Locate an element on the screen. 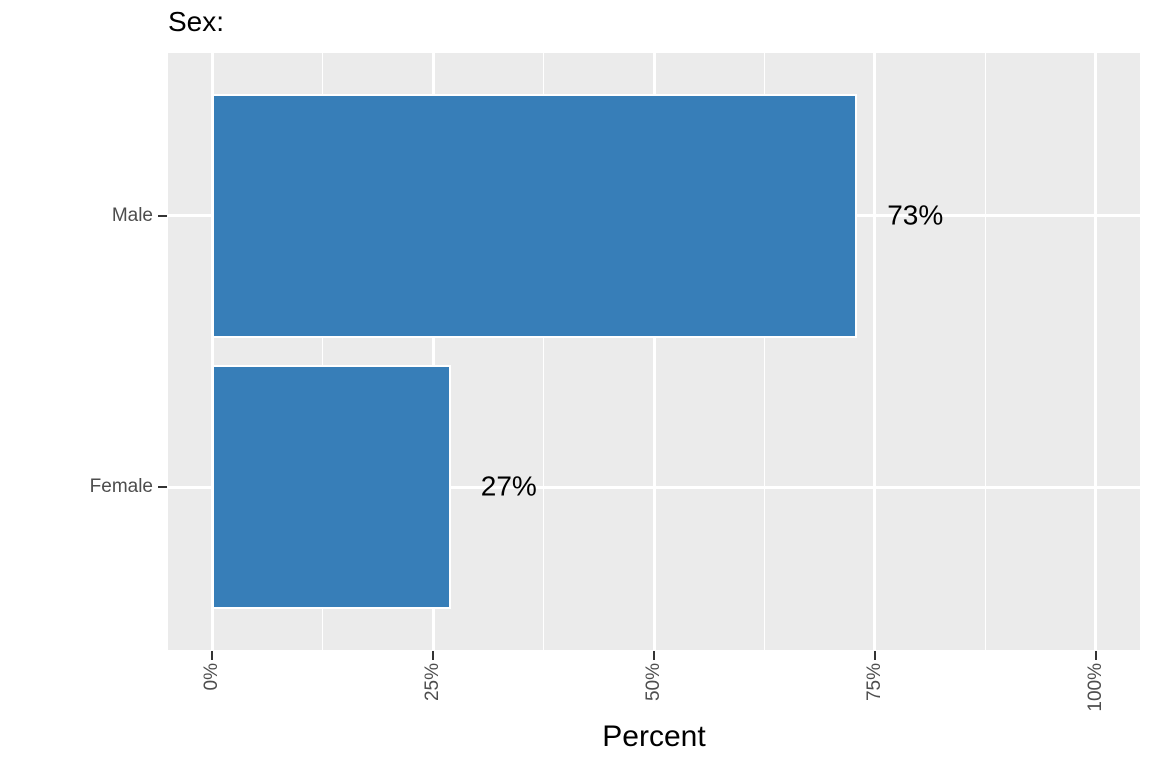 This screenshot has width=1152, height=768. y-tick-label: Male is located at coordinates (132, 215).